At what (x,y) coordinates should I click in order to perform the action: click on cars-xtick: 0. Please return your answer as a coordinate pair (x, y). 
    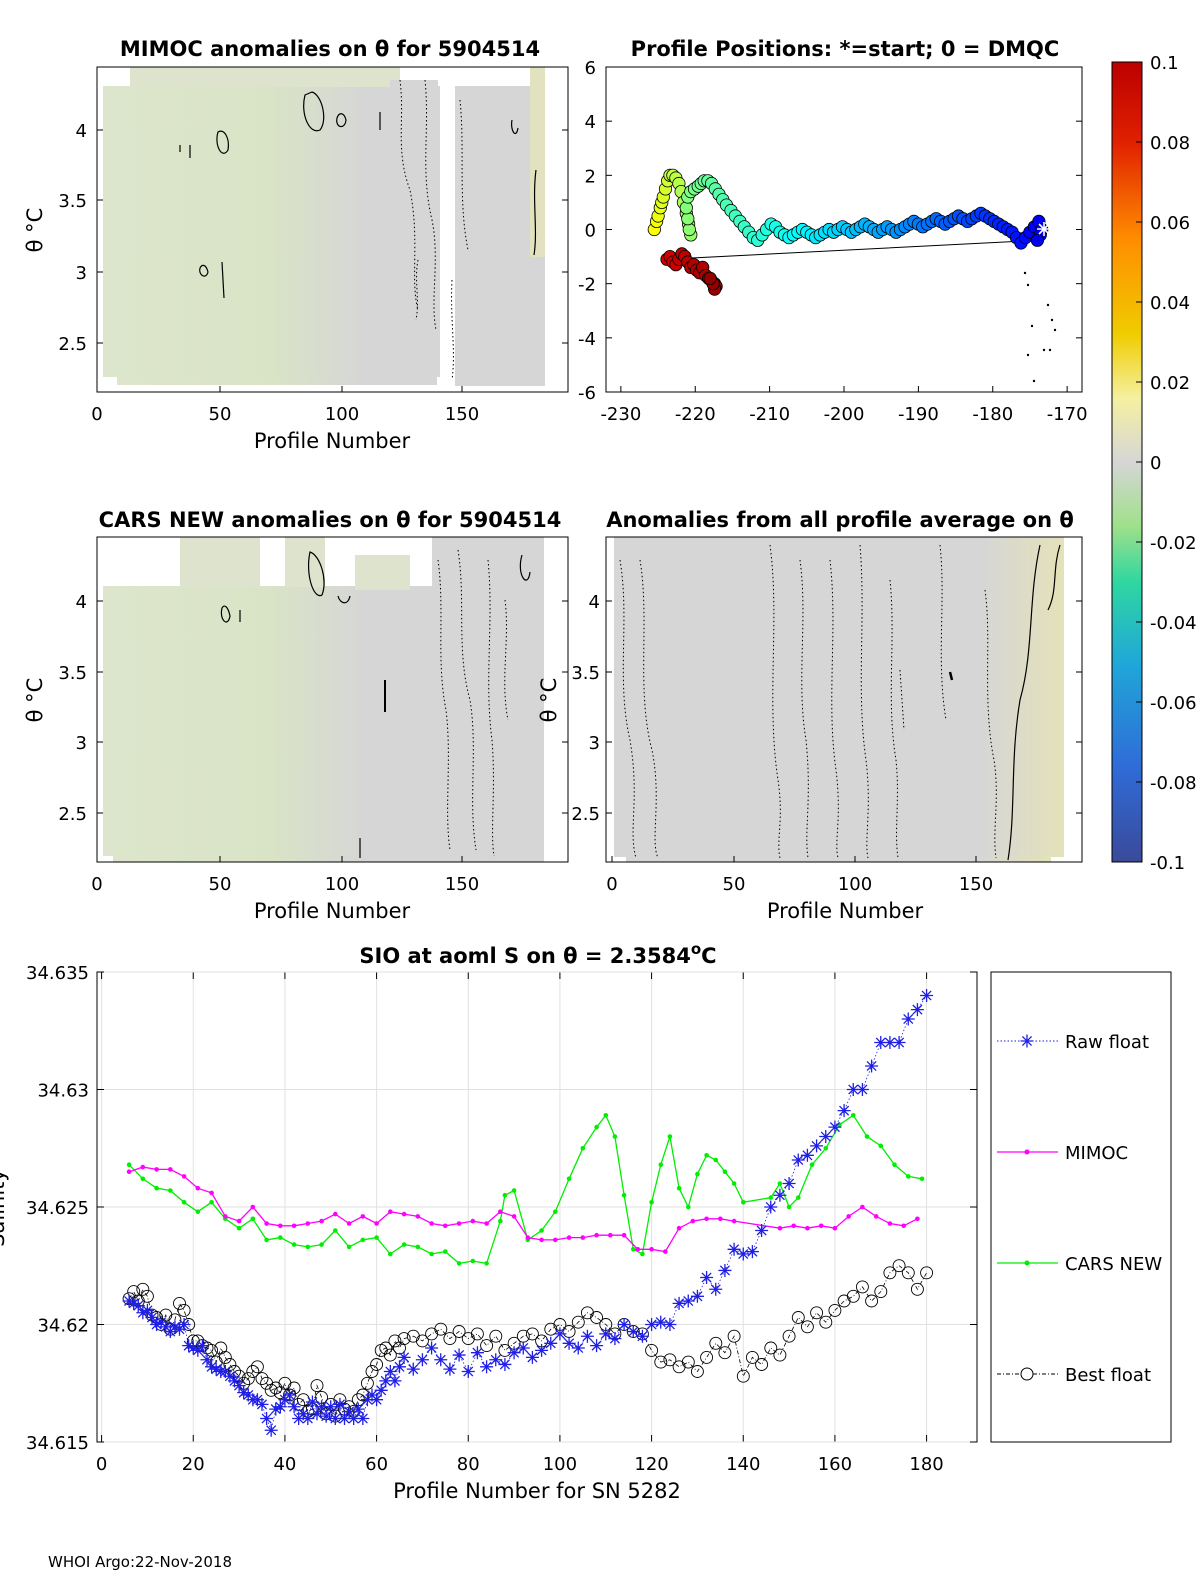
    Looking at the image, I should click on (96, 884).